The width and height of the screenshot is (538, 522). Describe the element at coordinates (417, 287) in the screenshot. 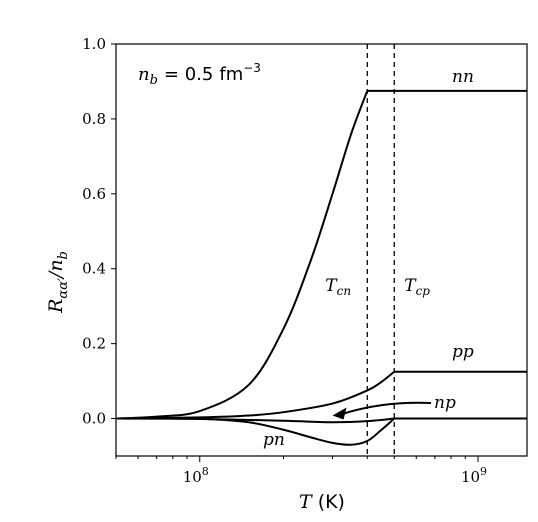

I see `vline-label-cp: Tcp` at that location.